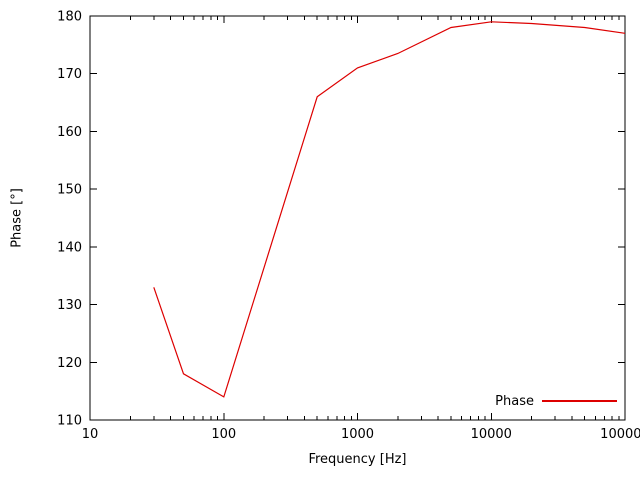 The image size is (640, 480). Describe the element at coordinates (69, 190) in the screenshot. I see `y-tick-label: 150` at that location.